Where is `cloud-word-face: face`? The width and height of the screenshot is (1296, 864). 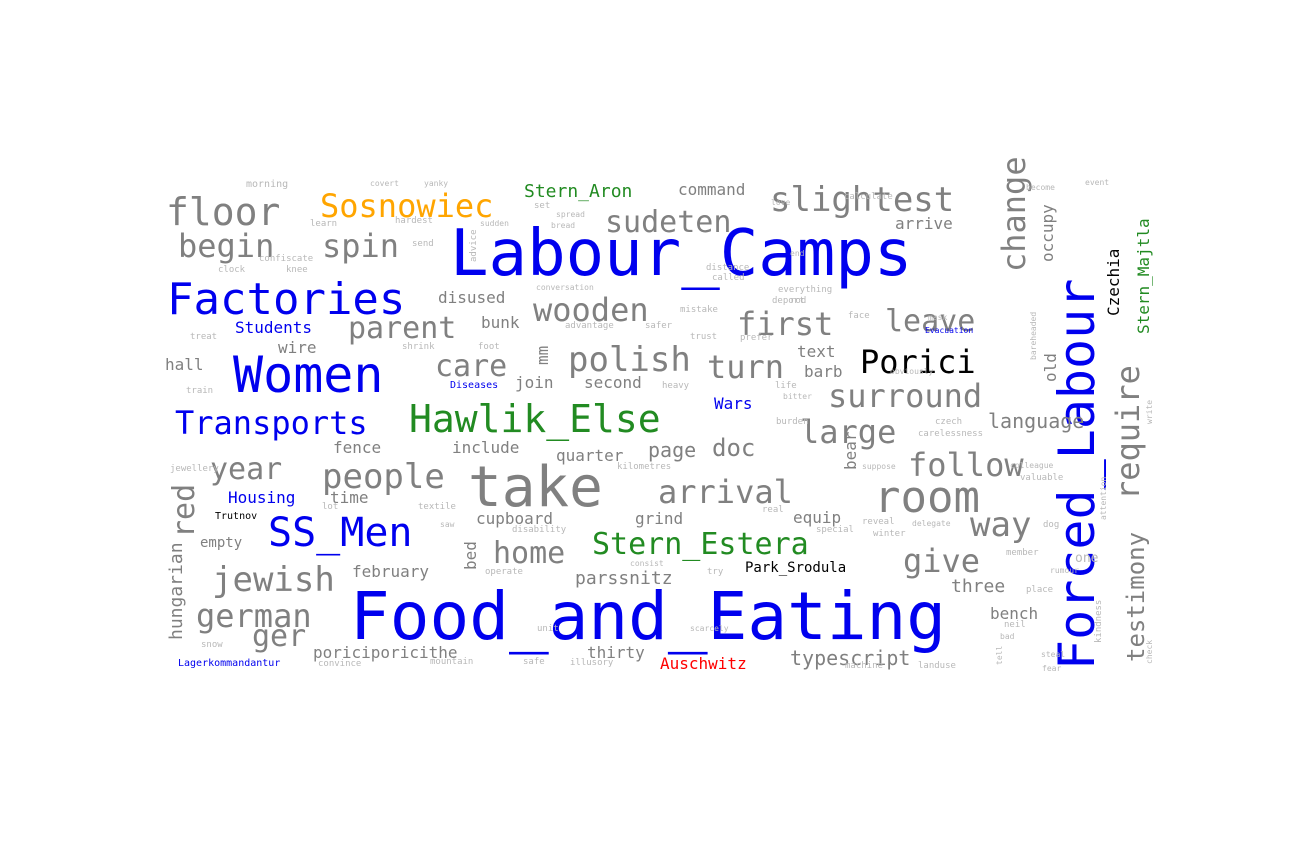
cloud-word-face: face is located at coordinates (859, 316).